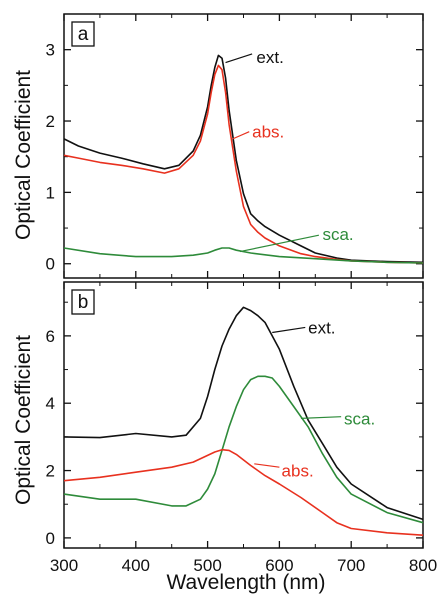 The image size is (440, 597). What do you see at coordinates (207, 565) in the screenshot?
I see `x-tick-label: 500` at bounding box center [207, 565].